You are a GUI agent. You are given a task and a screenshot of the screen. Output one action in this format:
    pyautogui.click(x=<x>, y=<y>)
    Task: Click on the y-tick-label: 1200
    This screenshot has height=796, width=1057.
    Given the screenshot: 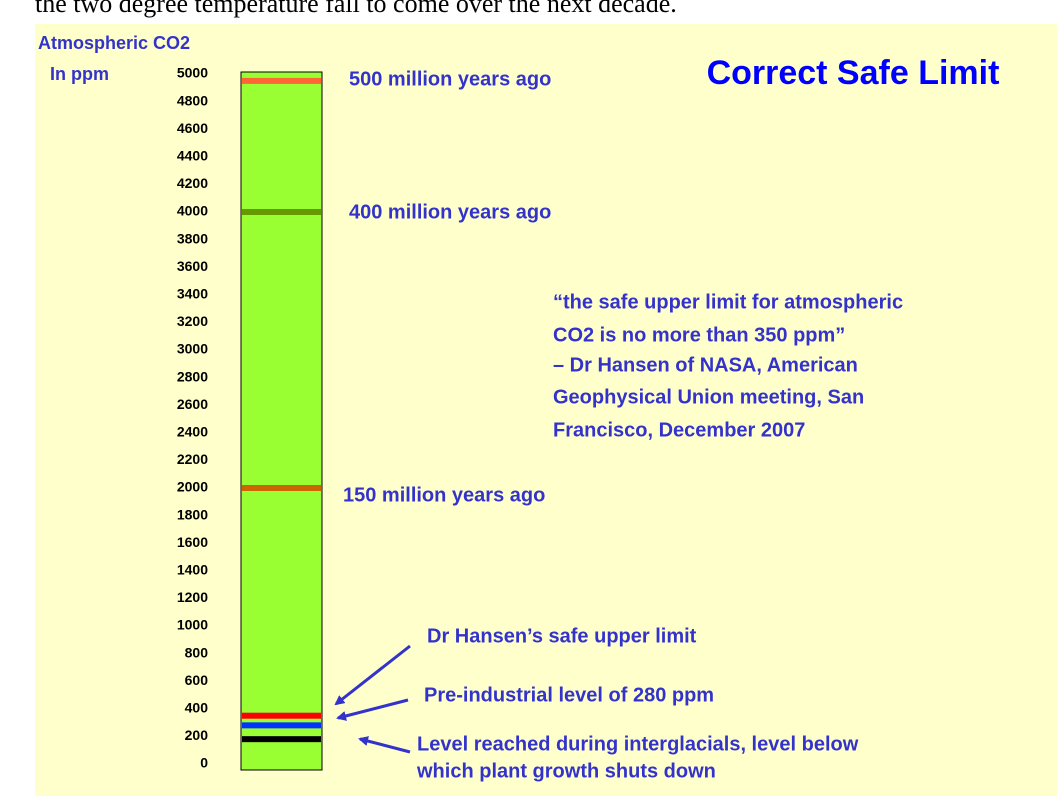 What is the action you would take?
    pyautogui.click(x=192, y=597)
    